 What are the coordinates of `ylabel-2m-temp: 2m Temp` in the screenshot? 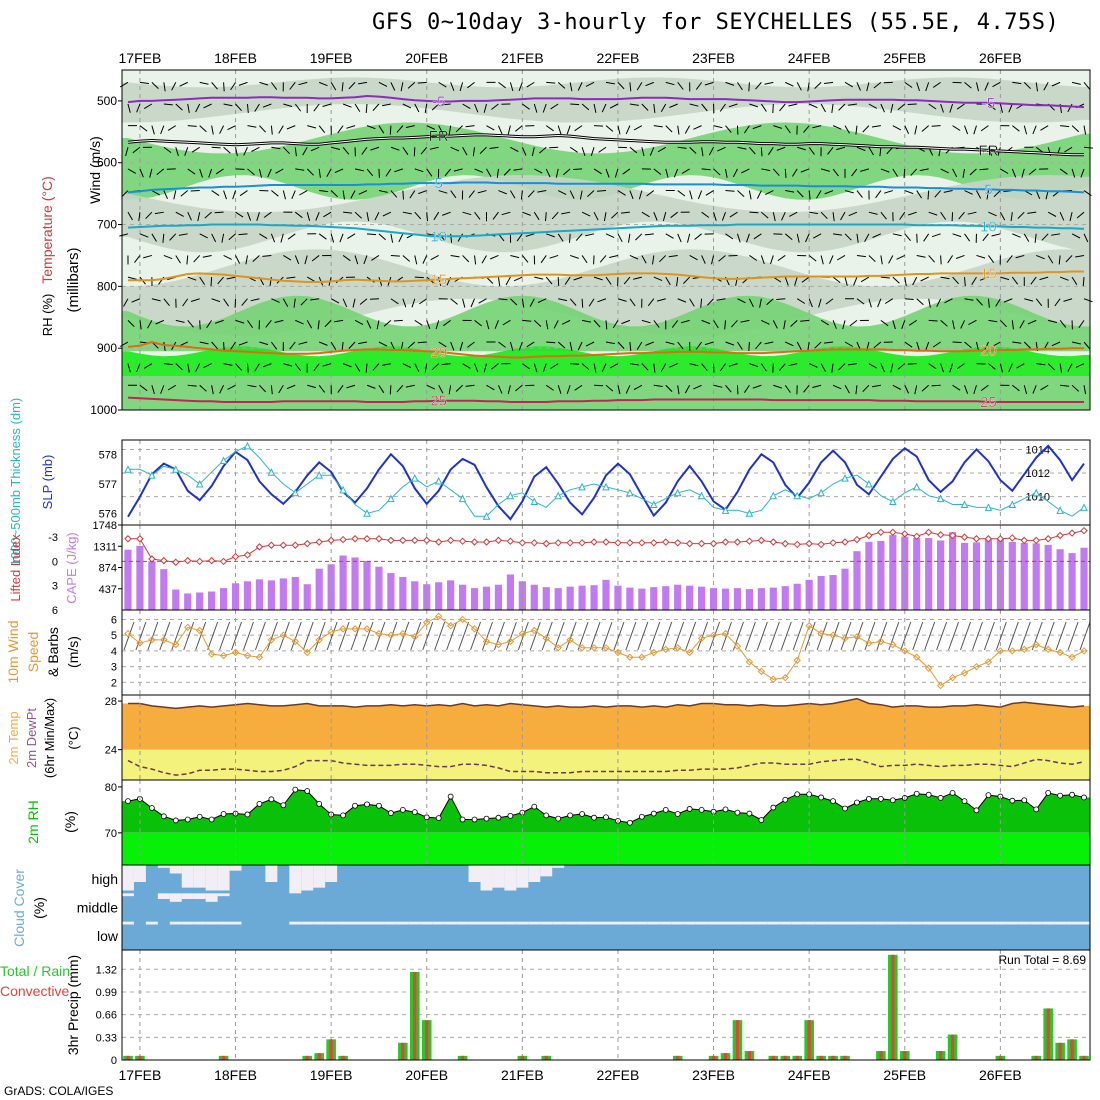 It's located at (13, 737).